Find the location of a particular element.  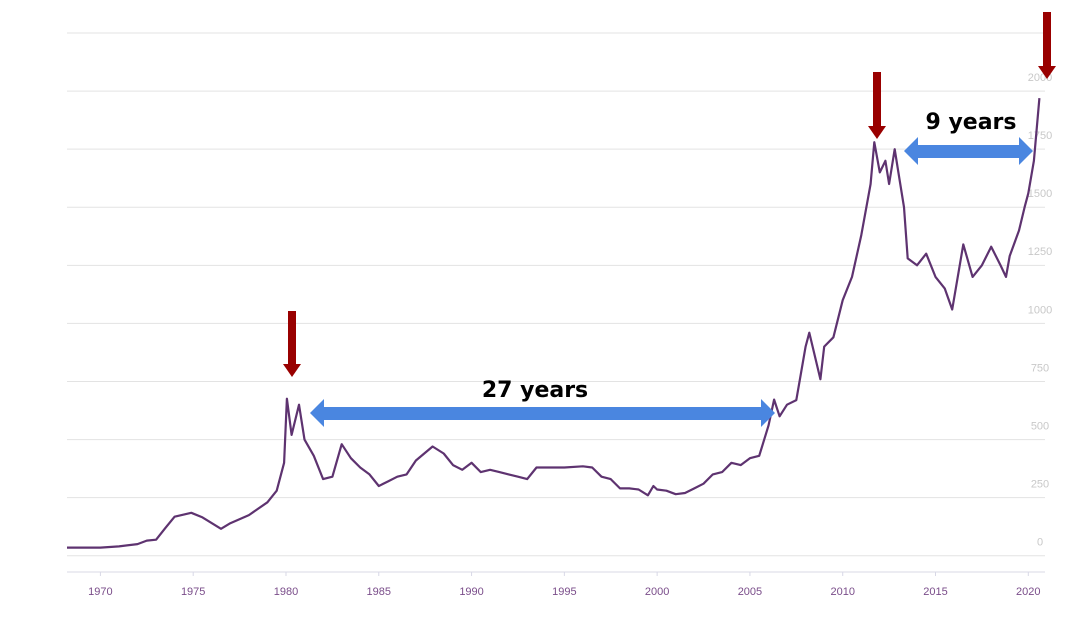

y-tick-label: 1500 is located at coordinates (1040, 194).